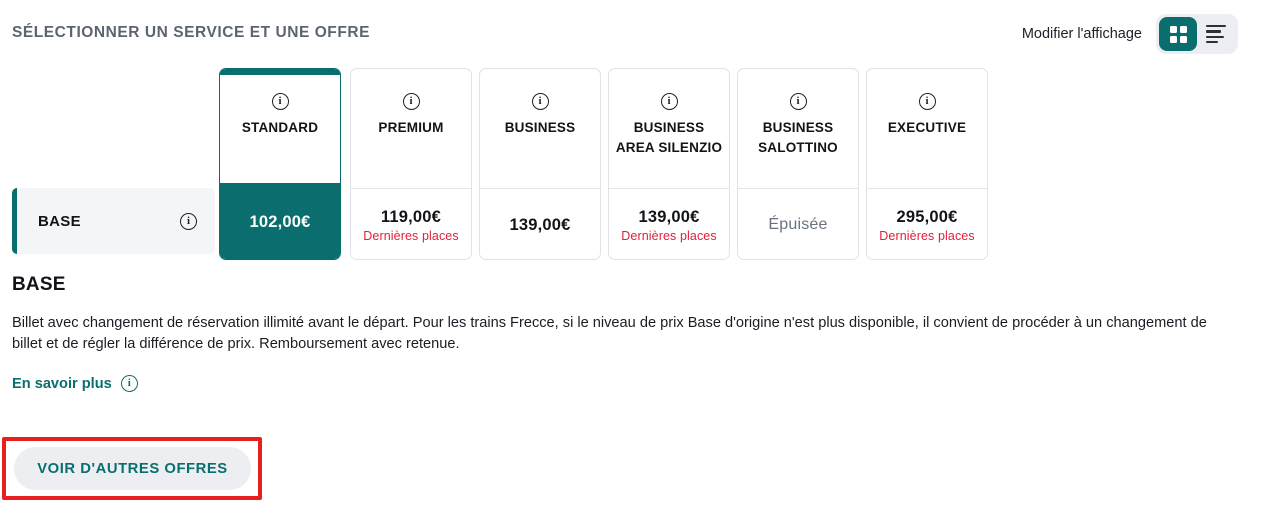  Describe the element at coordinates (1081, 34) in the screenshot. I see `view-mode-label: Modifier l'affichage` at that location.